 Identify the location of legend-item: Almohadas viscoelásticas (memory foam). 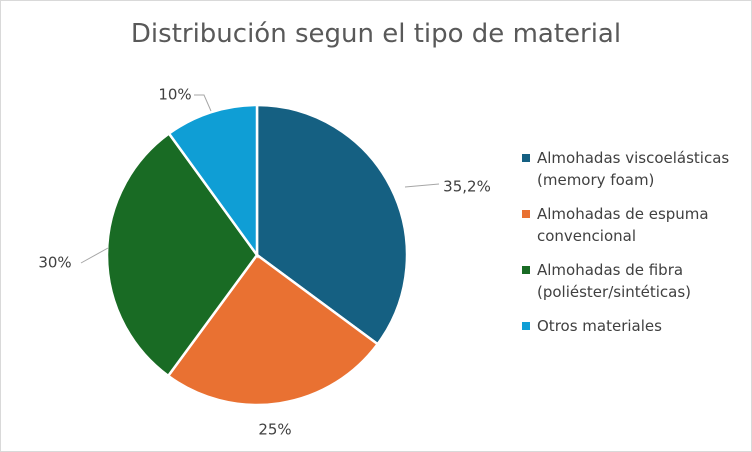
(633, 169).